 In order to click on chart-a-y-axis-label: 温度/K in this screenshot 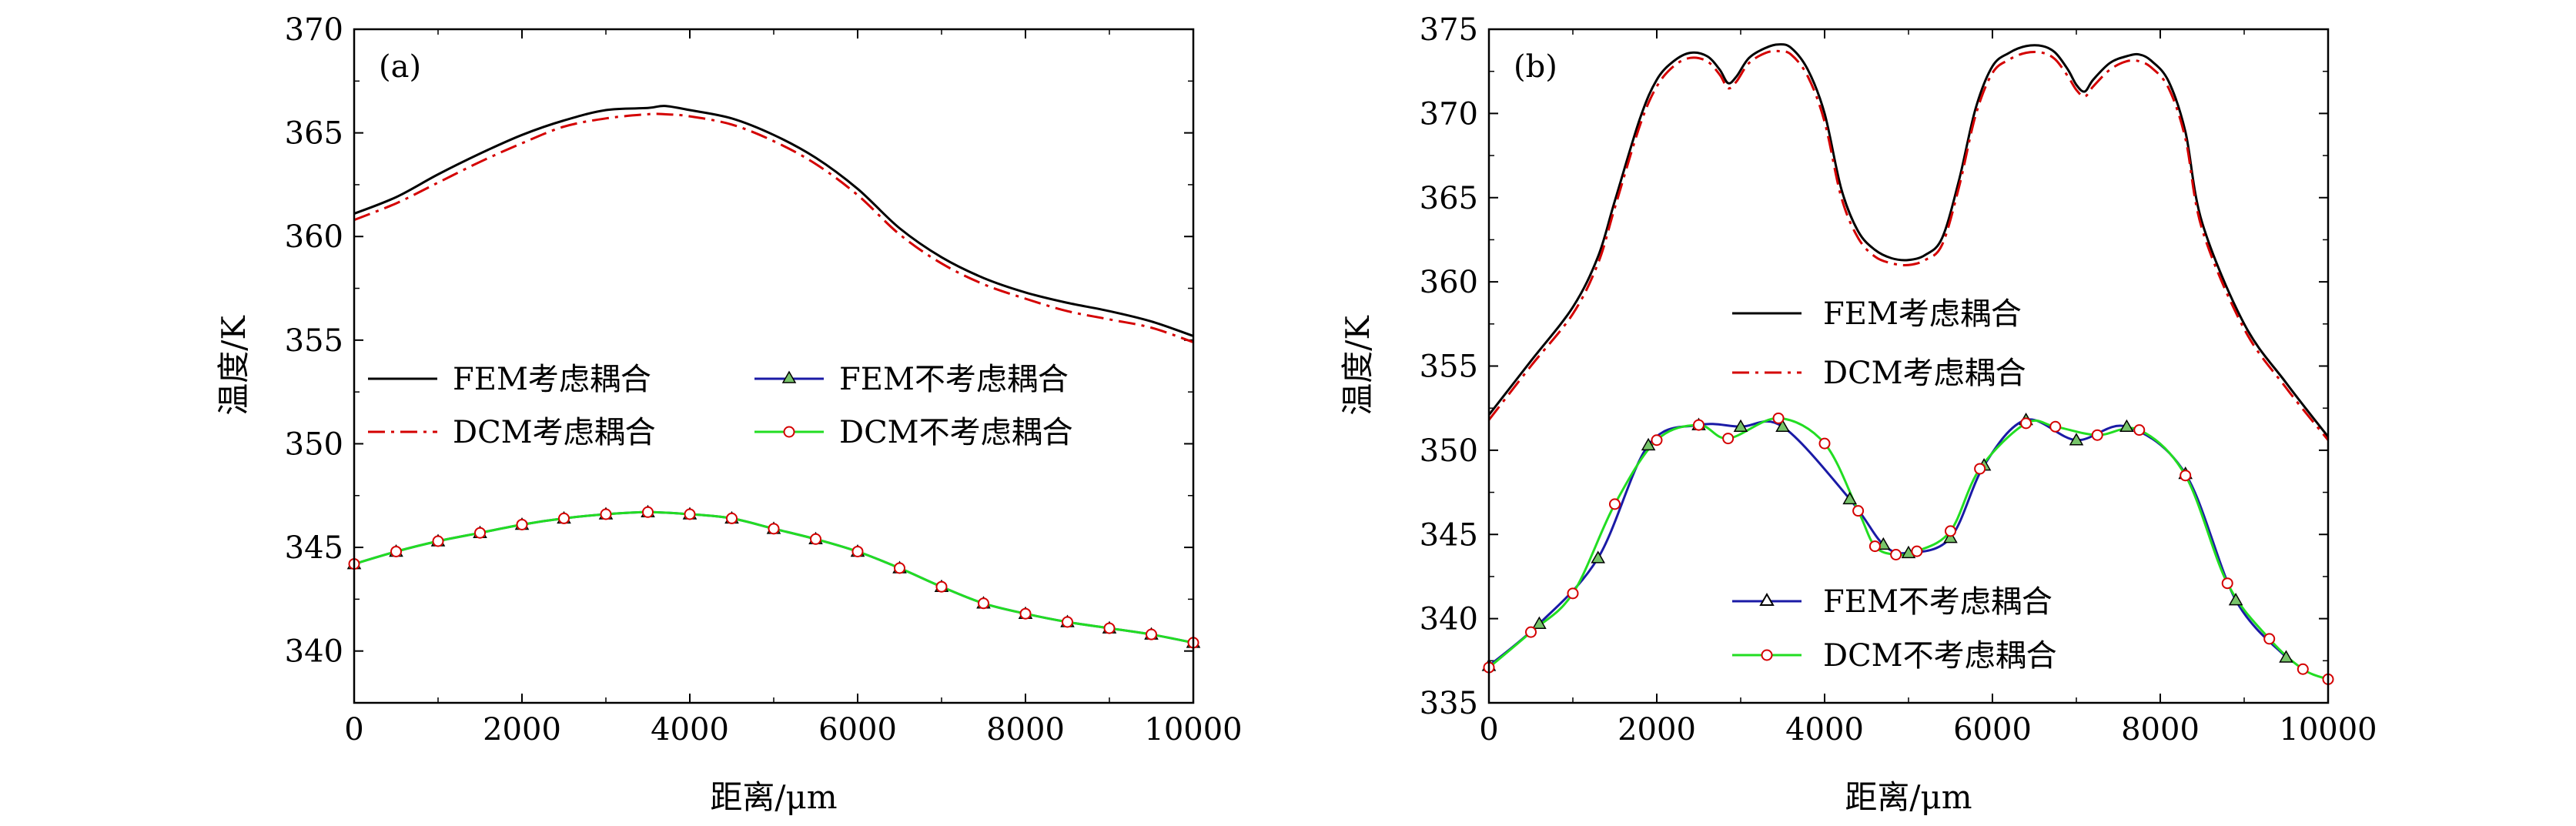, I will do `click(234, 365)`.